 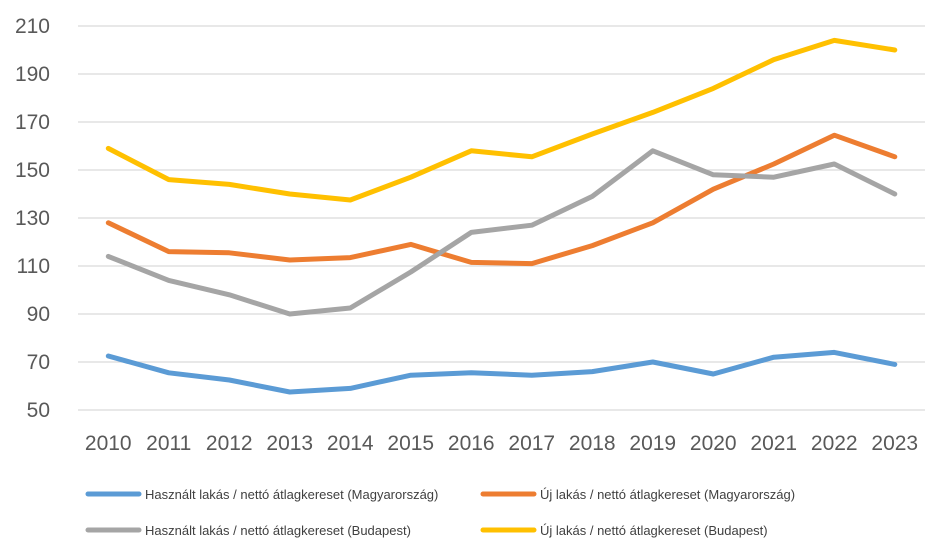 What do you see at coordinates (652, 443) in the screenshot?
I see `x-tick-label: 2019` at bounding box center [652, 443].